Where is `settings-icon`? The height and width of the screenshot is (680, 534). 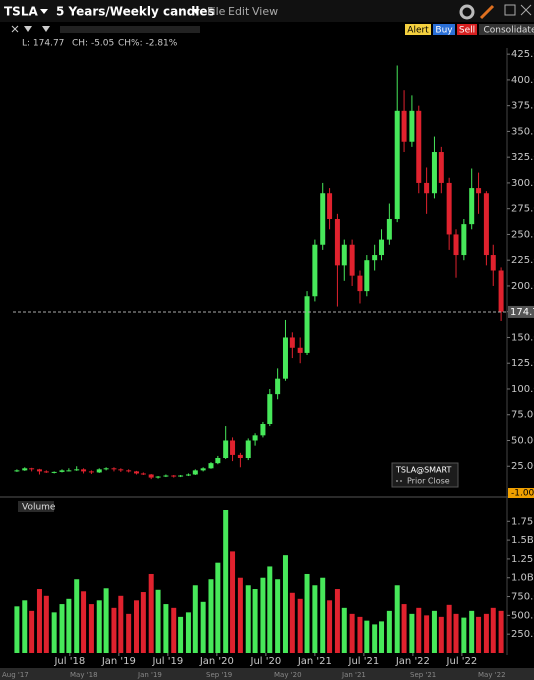
settings-icon is located at coordinates (467, 12).